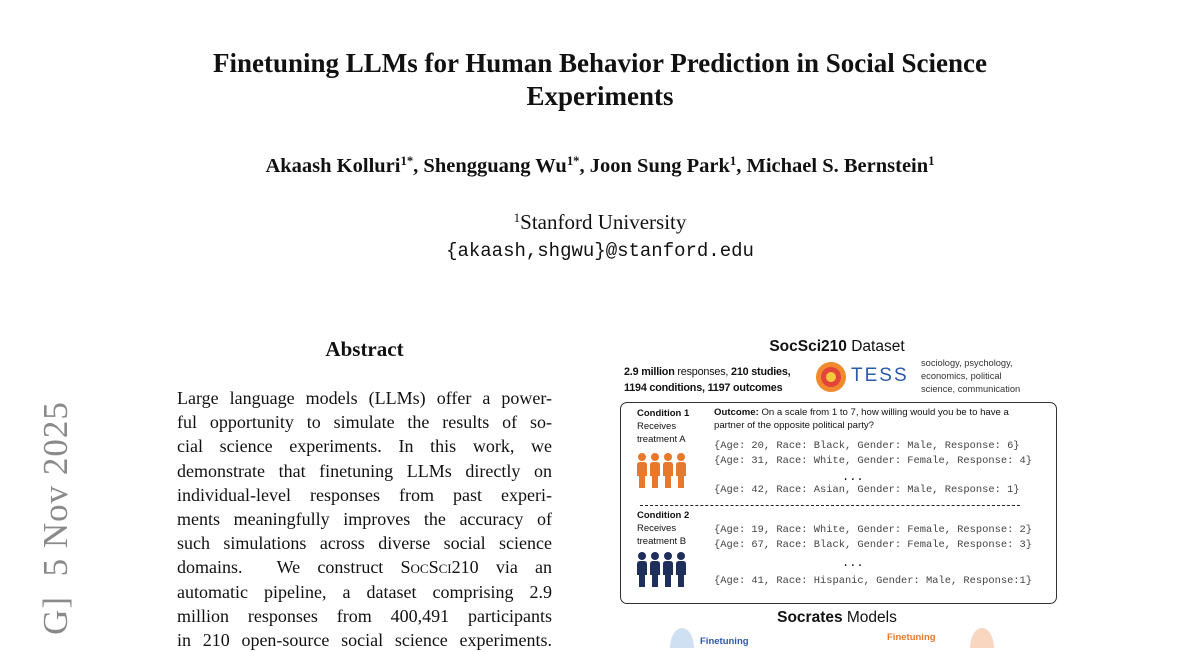  Describe the element at coordinates (663, 515) in the screenshot. I see `condition-name: Condition 2` at that location.